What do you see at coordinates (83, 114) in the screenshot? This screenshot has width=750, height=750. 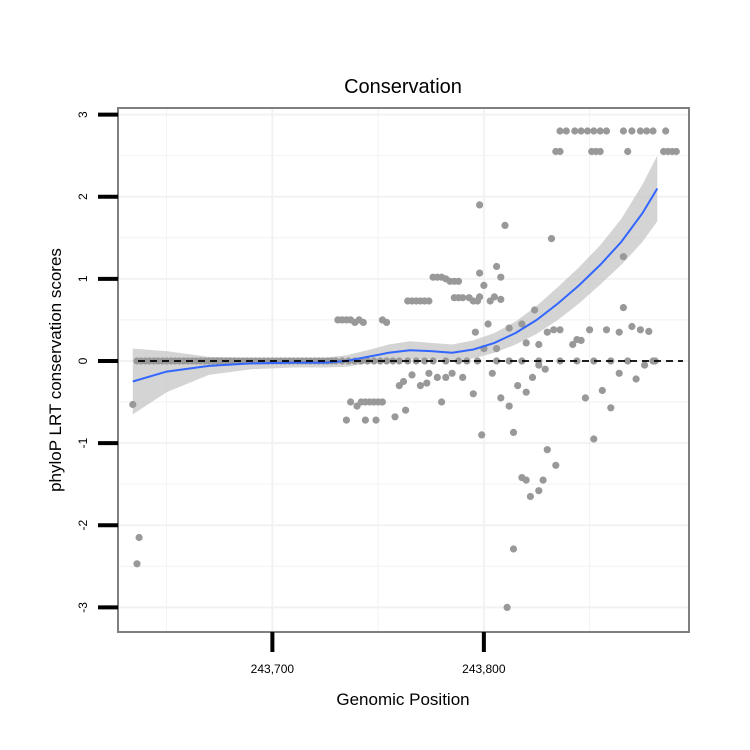 I see `y-tick-label: 3` at bounding box center [83, 114].